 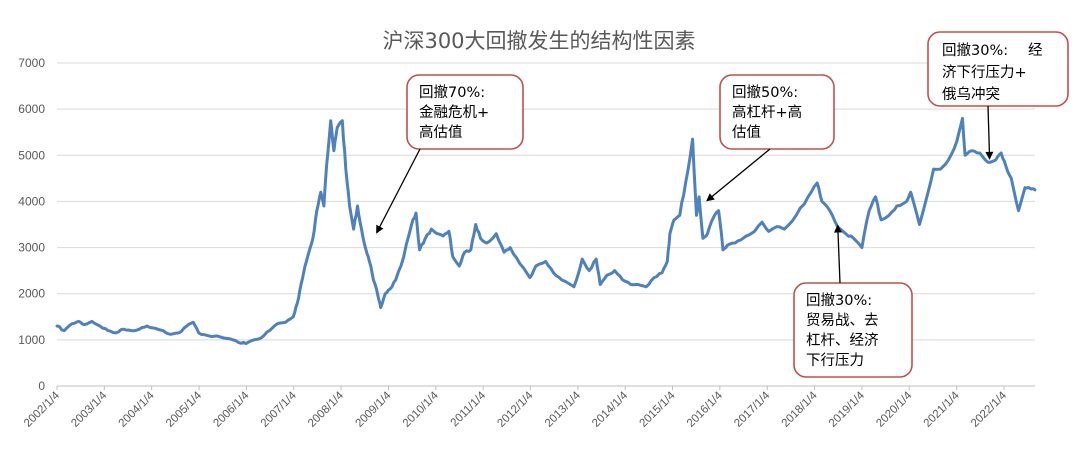 What do you see at coordinates (31, 63) in the screenshot?
I see `y-tick-label: 7000` at bounding box center [31, 63].